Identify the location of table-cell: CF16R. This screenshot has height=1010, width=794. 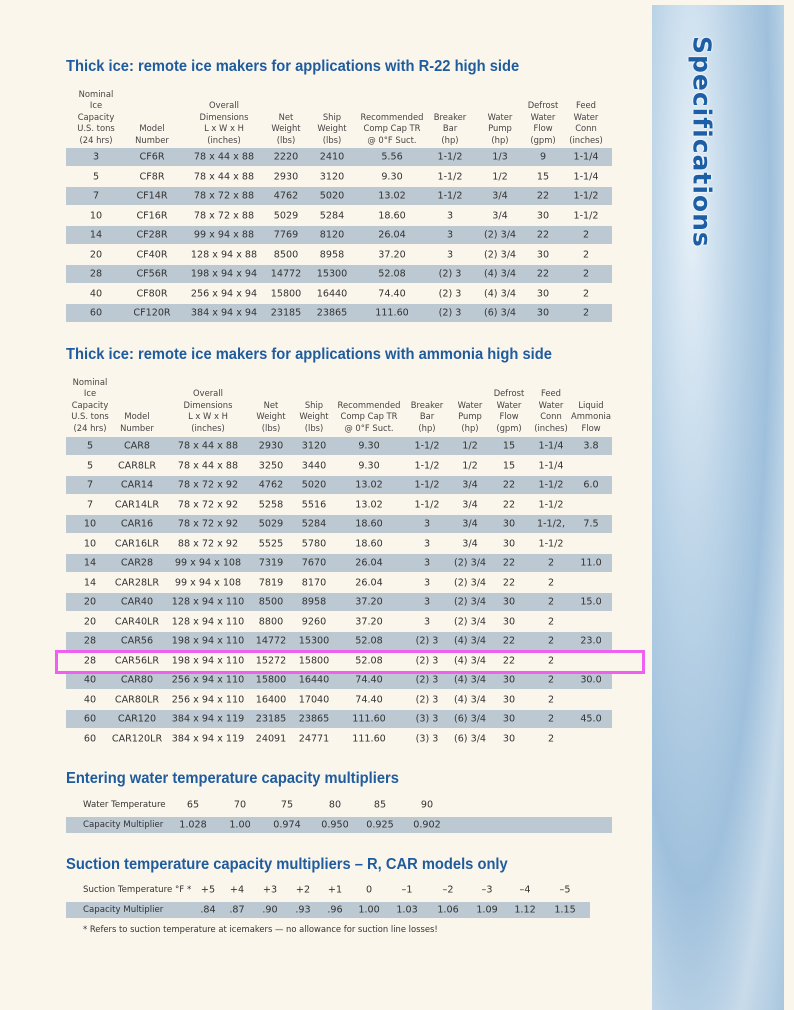
(152, 215).